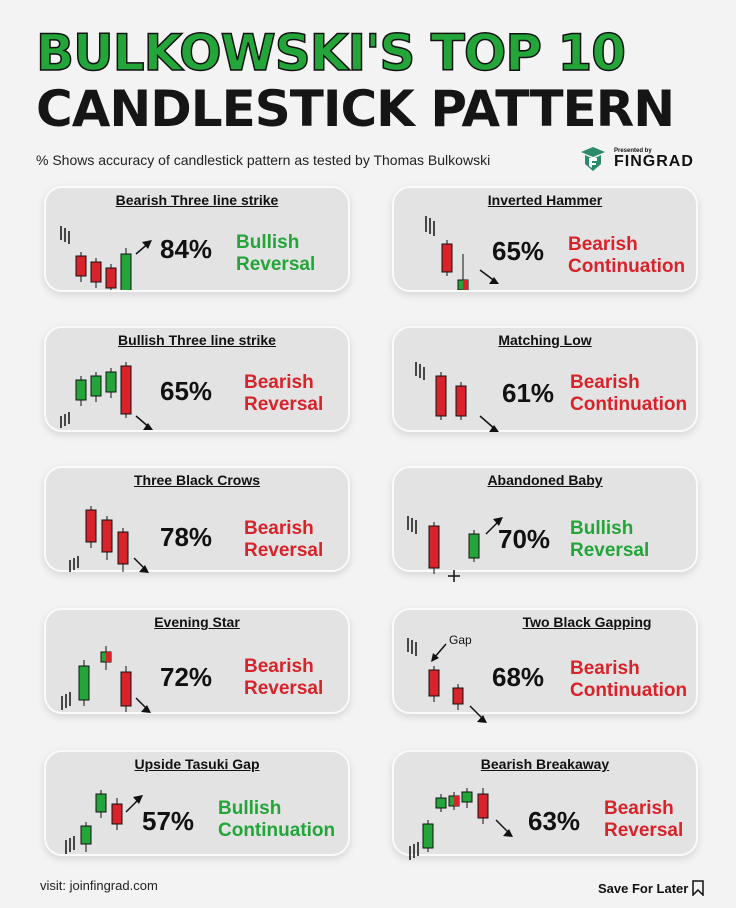 This screenshot has height=908, width=736. What do you see at coordinates (99, 885) in the screenshot?
I see `visit-link: visit: joinfingrad.com` at bounding box center [99, 885].